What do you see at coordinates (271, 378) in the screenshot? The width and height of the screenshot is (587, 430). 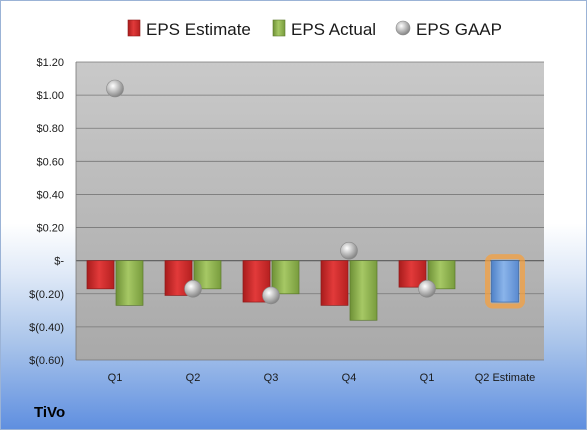 I see `x-tick-label: Q3` at bounding box center [271, 378].